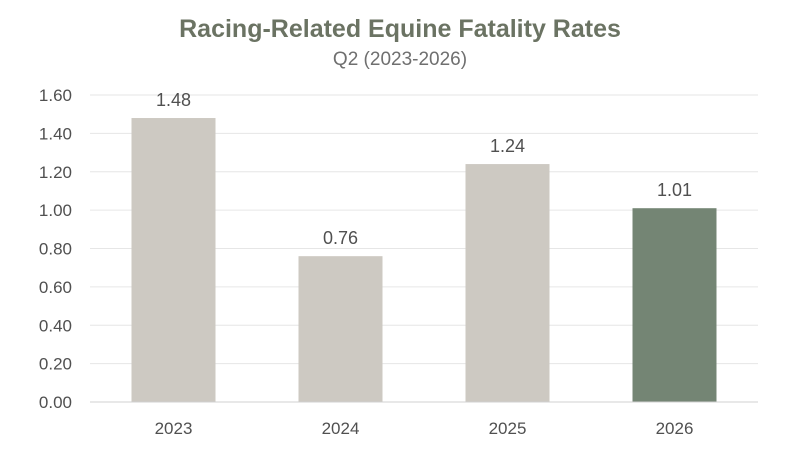  Describe the element at coordinates (340, 238) in the screenshot. I see `data-label: 0.76` at that location.